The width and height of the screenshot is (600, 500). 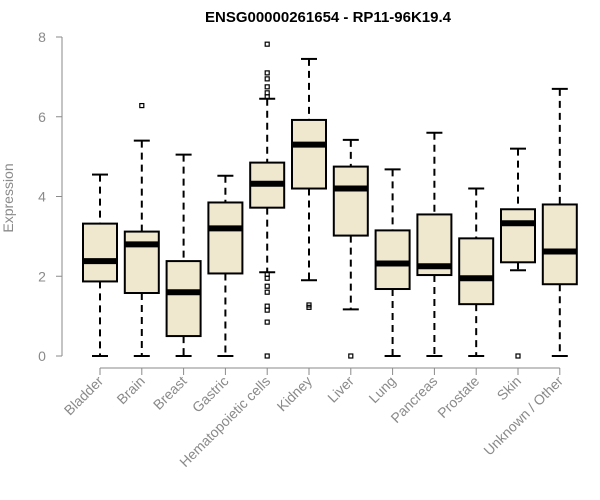 I want to click on y-tick-label: 8, so click(x=42, y=37).